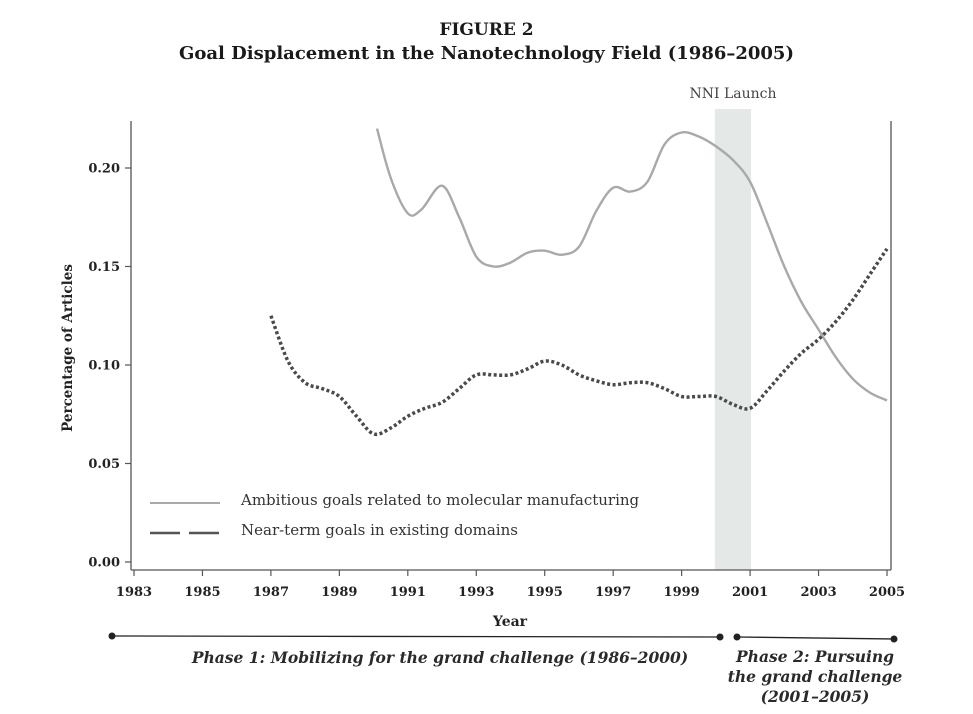  What do you see at coordinates (476, 592) in the screenshot?
I see `x-tick-label: 1993` at bounding box center [476, 592].